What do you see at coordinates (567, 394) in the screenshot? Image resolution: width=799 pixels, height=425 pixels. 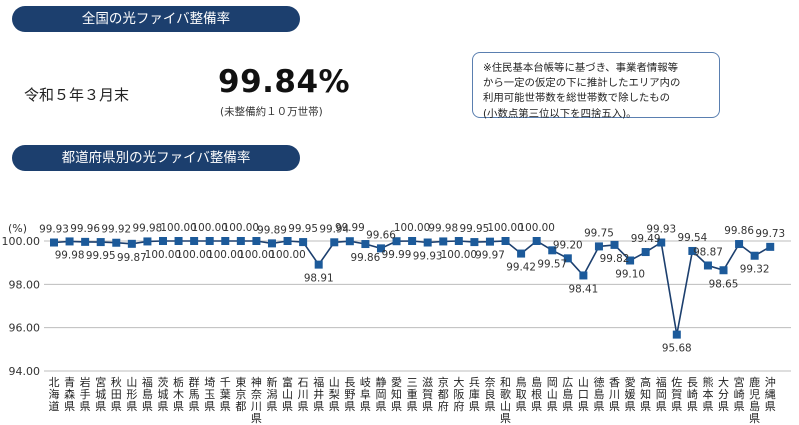 I see `x-tick-label: 広島県` at bounding box center [567, 394].